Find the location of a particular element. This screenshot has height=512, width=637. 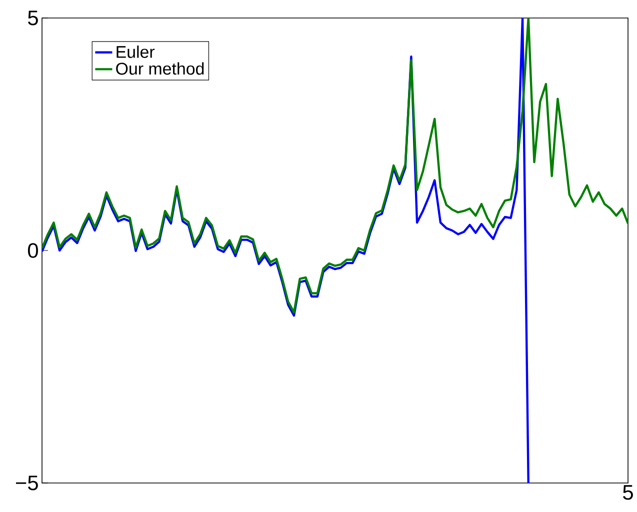

legend-label: Euler is located at coordinates (135, 52).